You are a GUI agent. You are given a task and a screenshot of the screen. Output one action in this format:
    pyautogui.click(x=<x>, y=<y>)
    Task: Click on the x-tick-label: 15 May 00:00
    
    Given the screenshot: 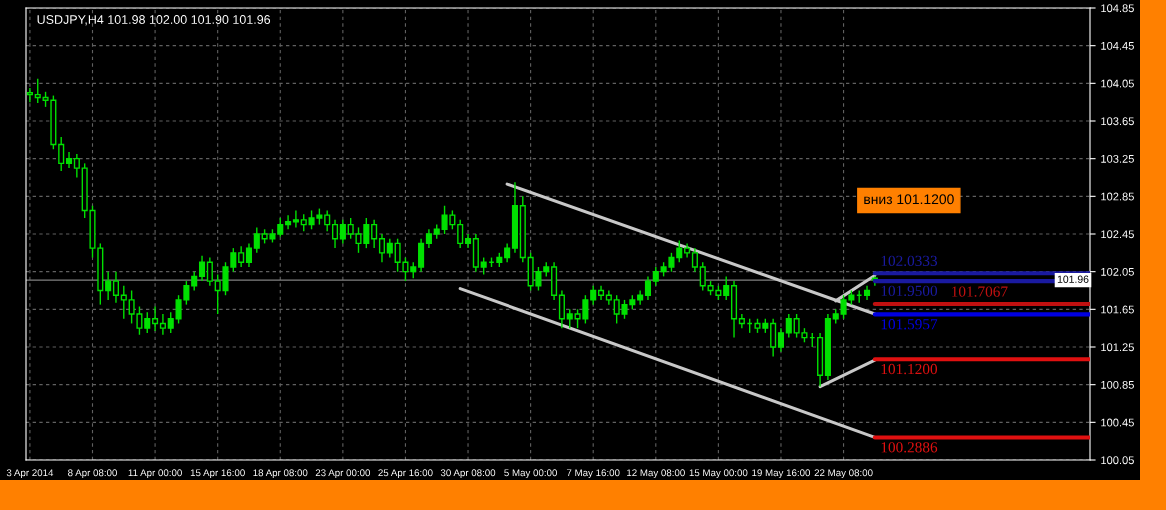 What is the action you would take?
    pyautogui.click(x=718, y=474)
    